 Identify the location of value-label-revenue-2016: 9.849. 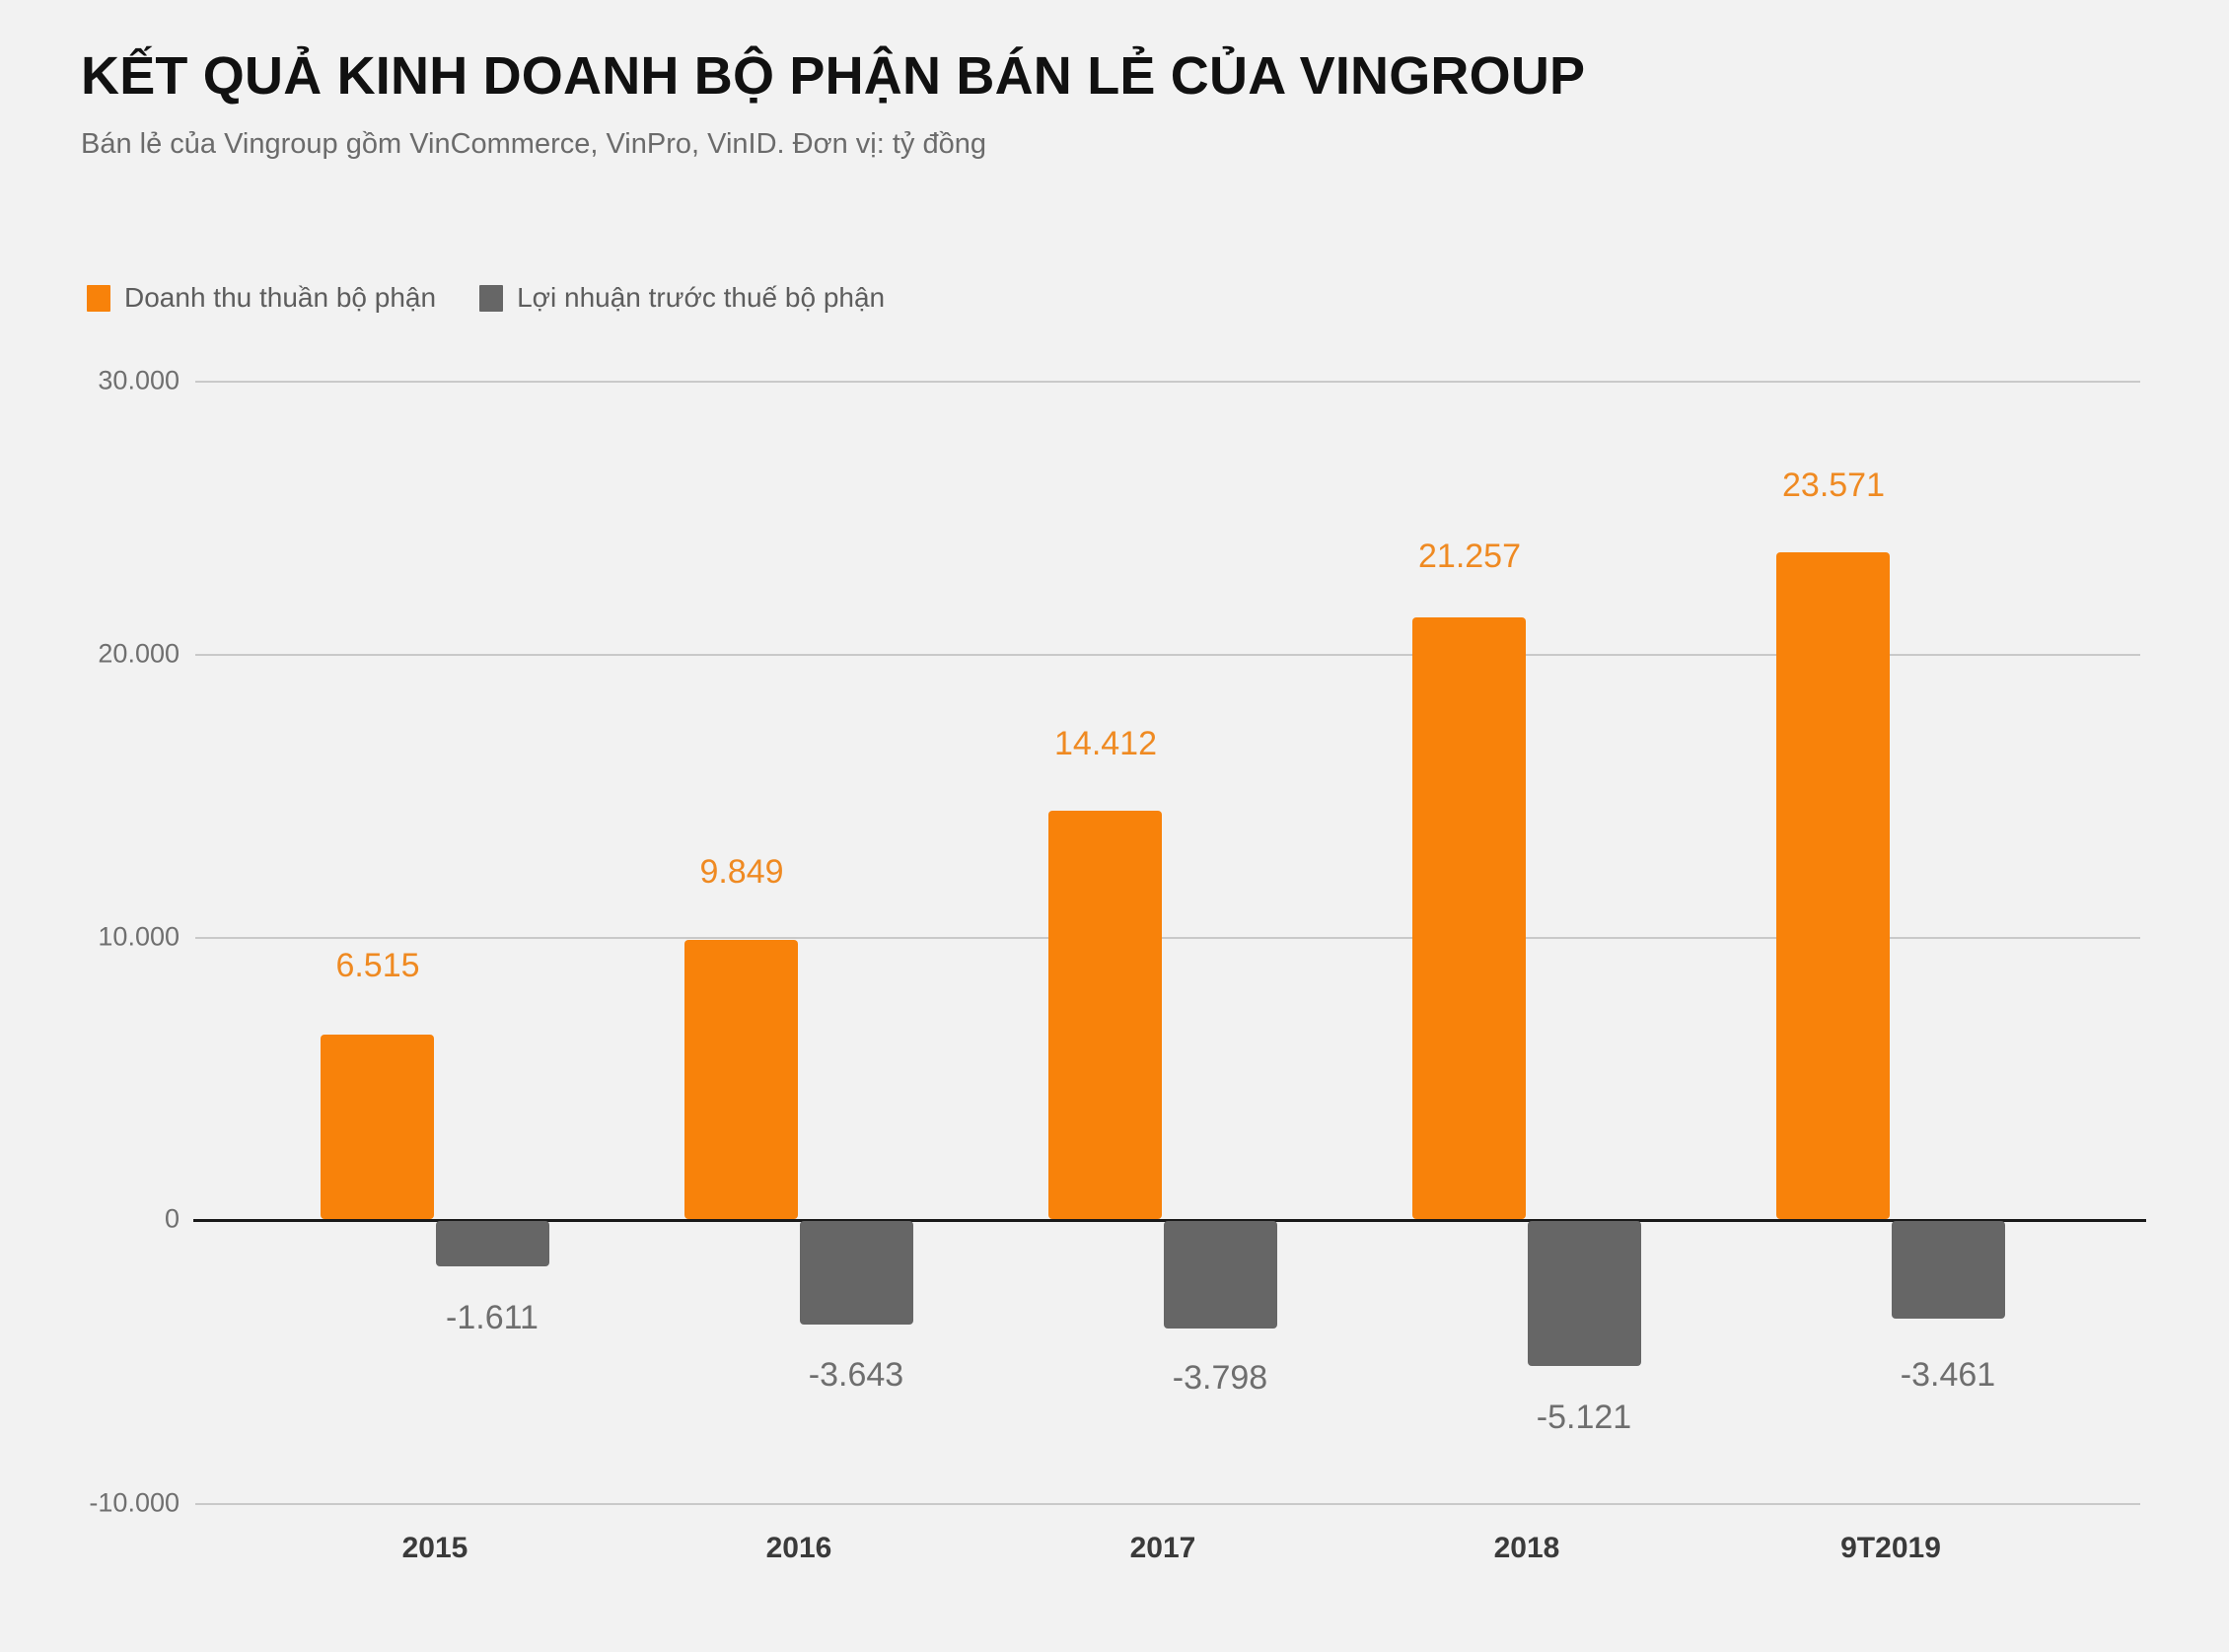
(741, 872).